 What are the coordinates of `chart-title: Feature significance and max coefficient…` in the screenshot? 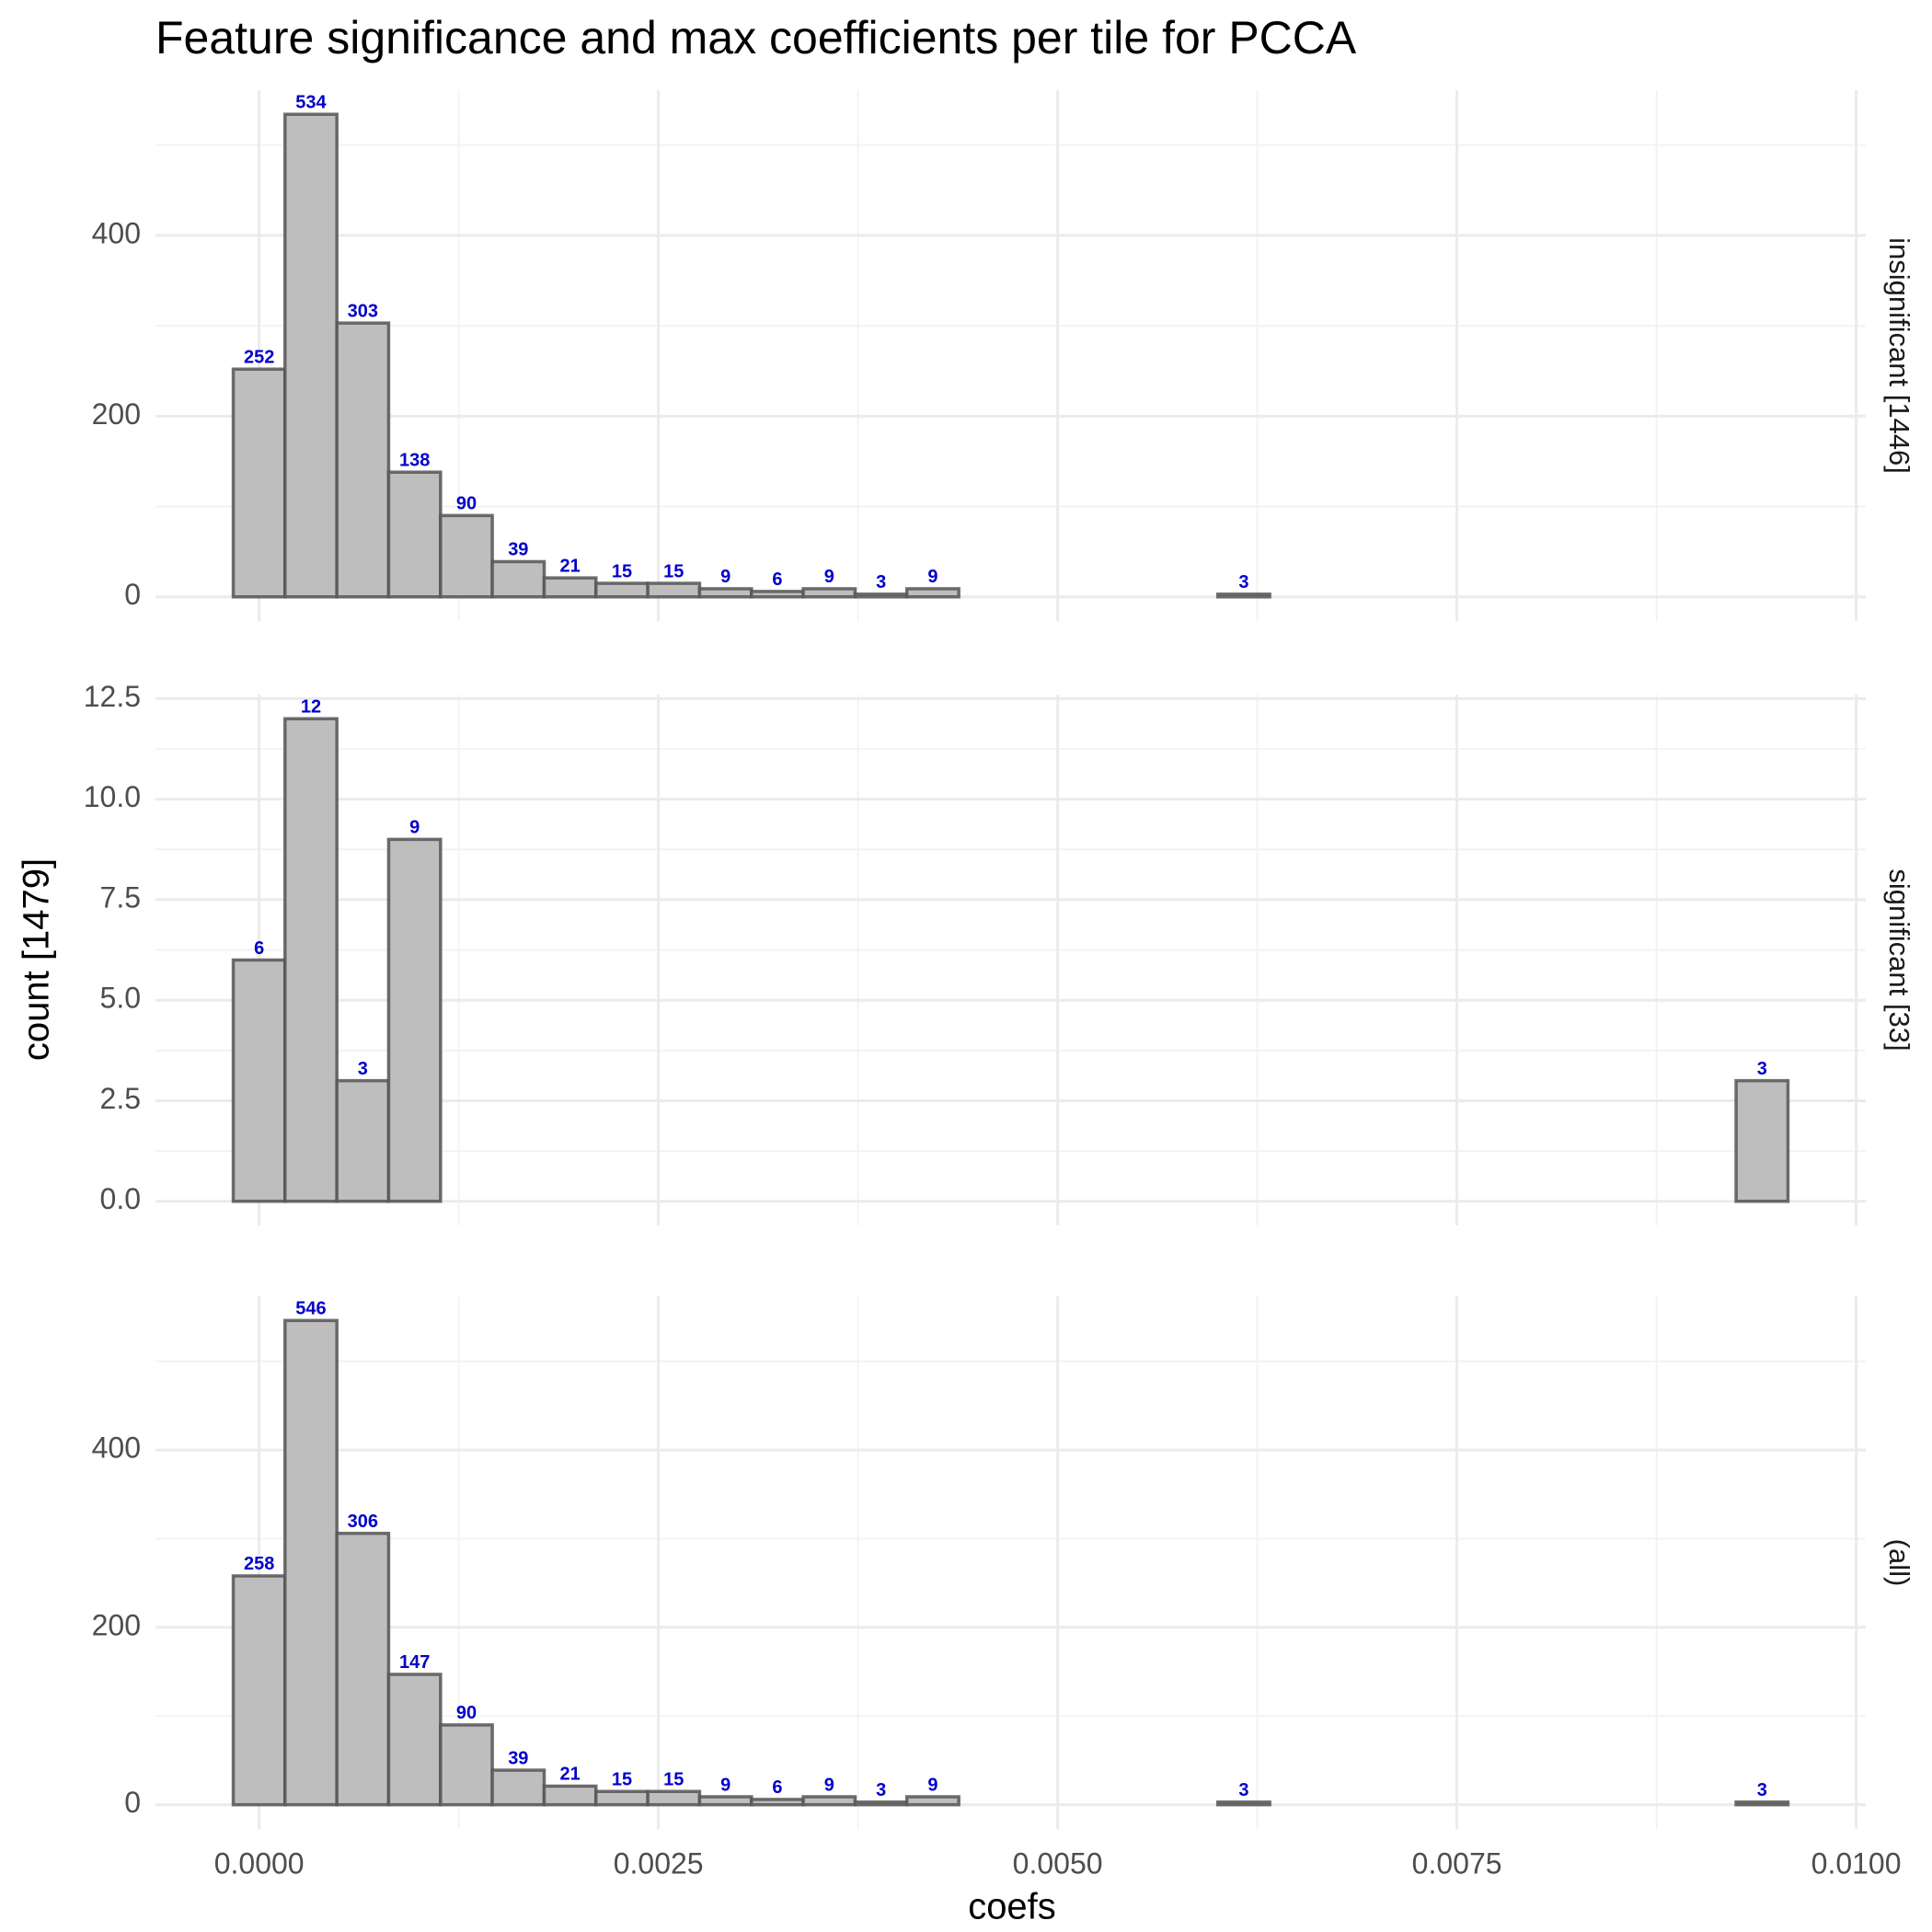 It's located at (756, 37).